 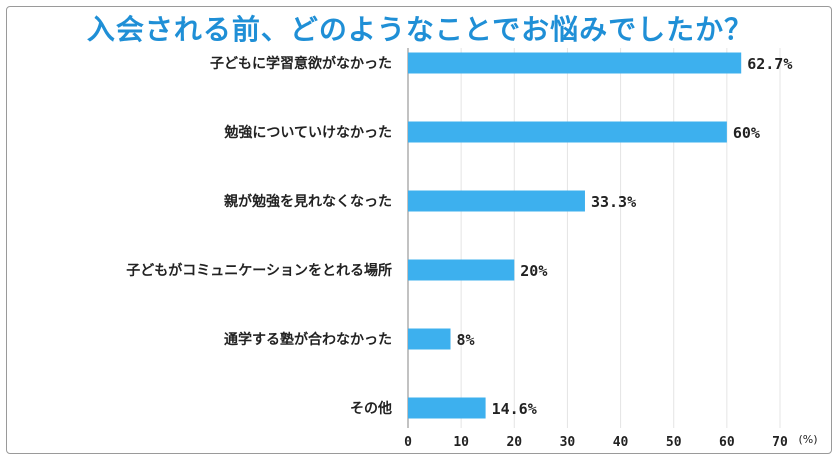 What do you see at coordinates (807, 439) in the screenshot?
I see `x-unit-label: (%)` at bounding box center [807, 439].